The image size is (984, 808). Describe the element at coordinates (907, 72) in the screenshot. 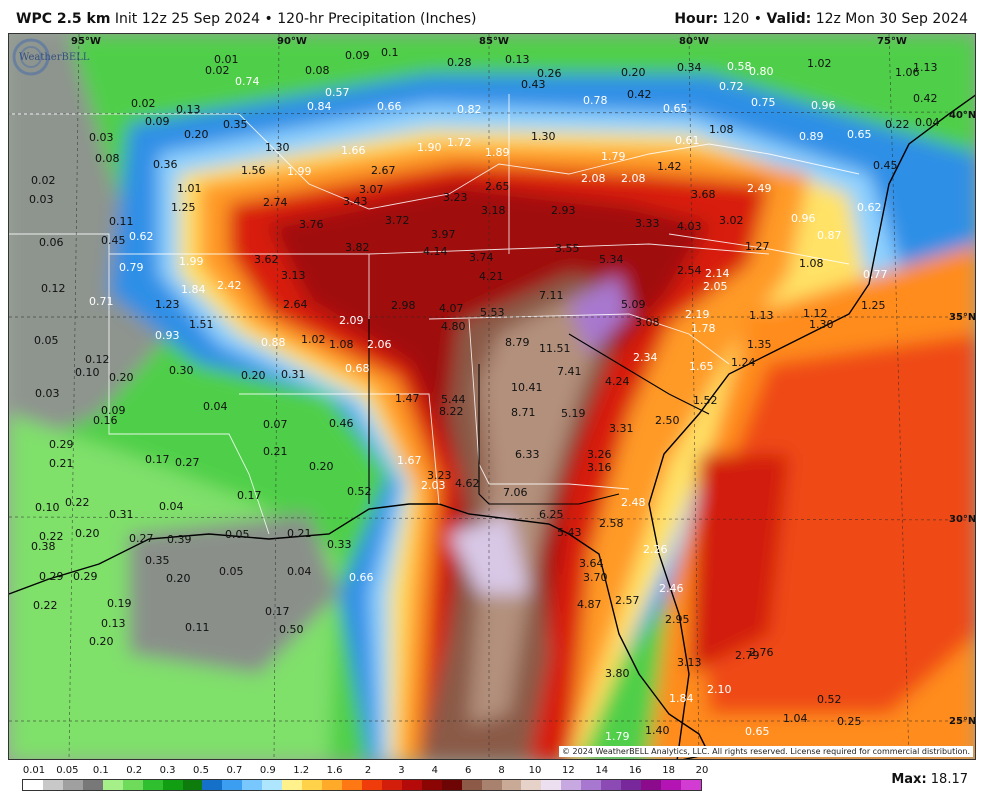

I see `precip-value-label: 1.06` at that location.